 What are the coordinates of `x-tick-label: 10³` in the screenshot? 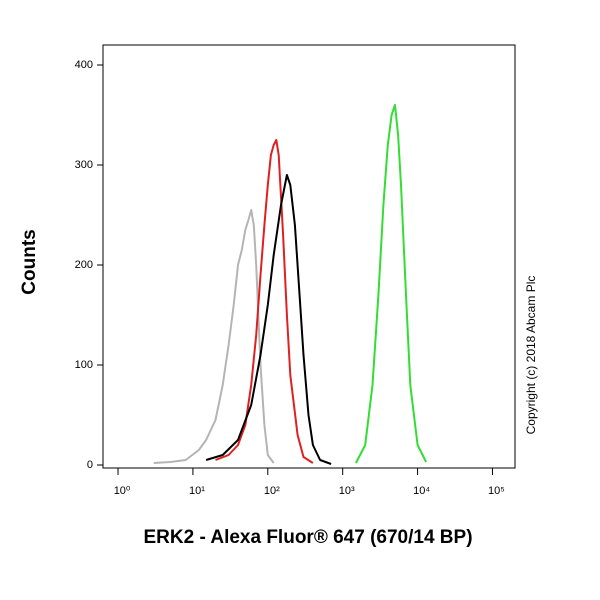 It's located at (347, 491).